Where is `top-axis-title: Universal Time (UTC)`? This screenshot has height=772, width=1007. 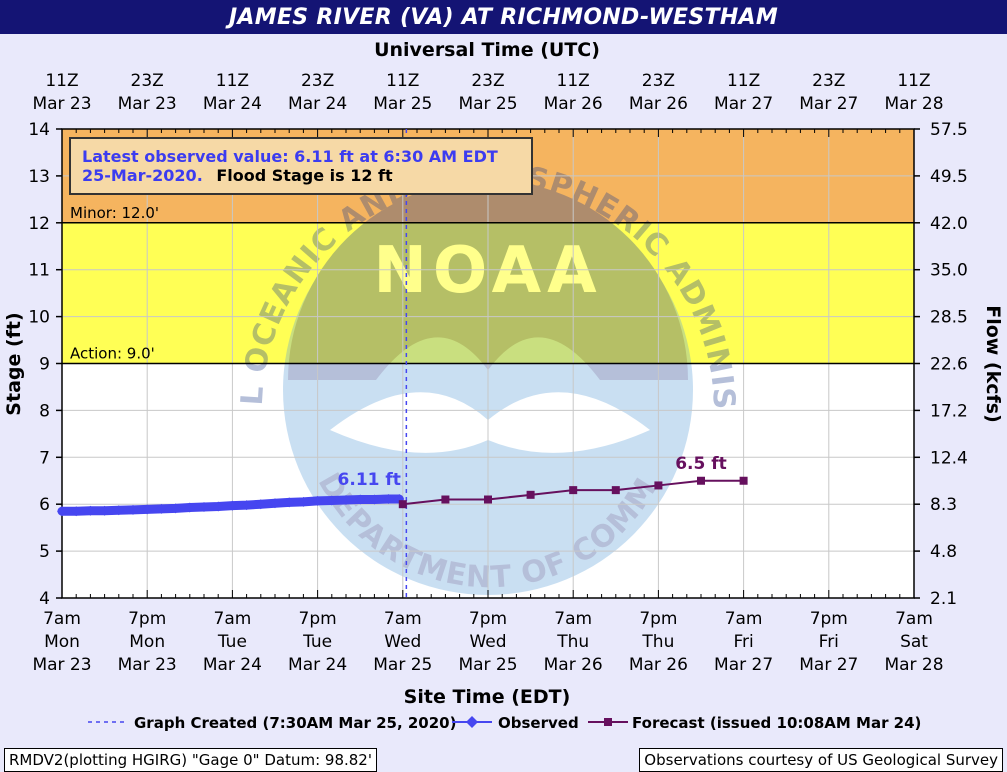 top-axis-title: Universal Time (UTC) is located at coordinates (487, 50).